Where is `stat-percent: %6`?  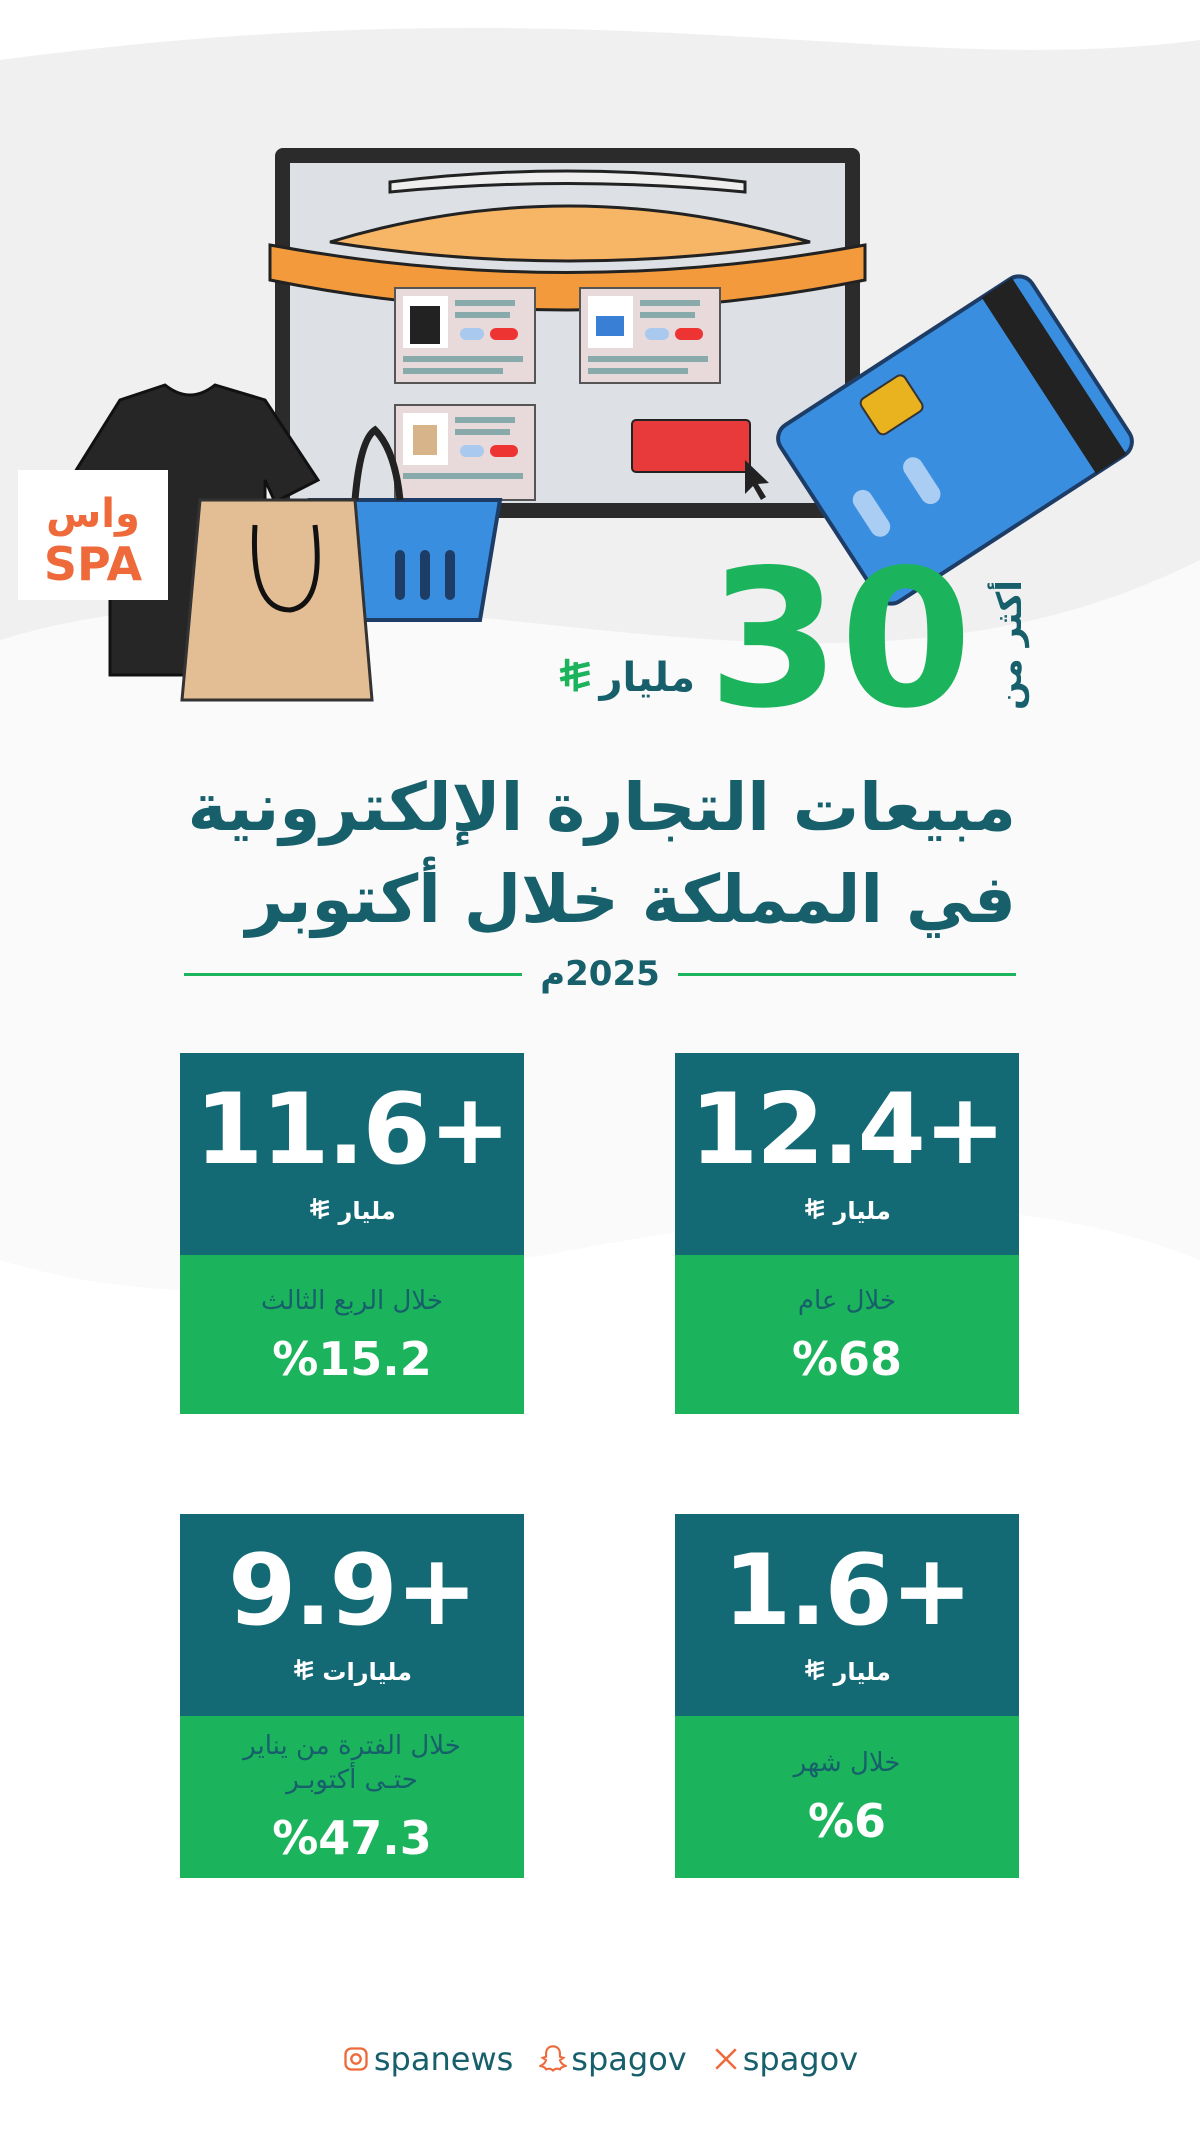 stat-percent: %6 is located at coordinates (847, 1821).